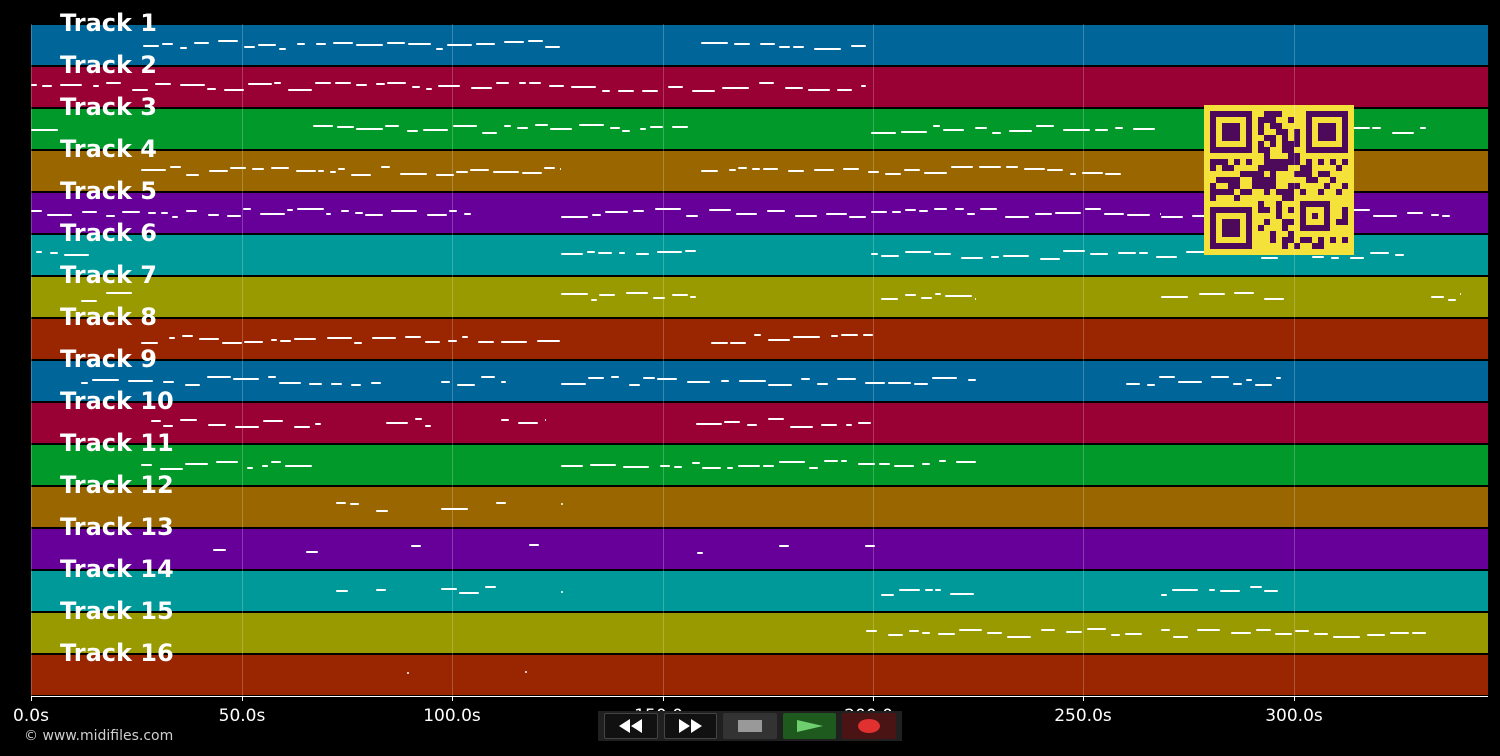 The height and width of the screenshot is (756, 1500). What do you see at coordinates (117, 443) in the screenshot?
I see `track-label: Track 11` at bounding box center [117, 443].